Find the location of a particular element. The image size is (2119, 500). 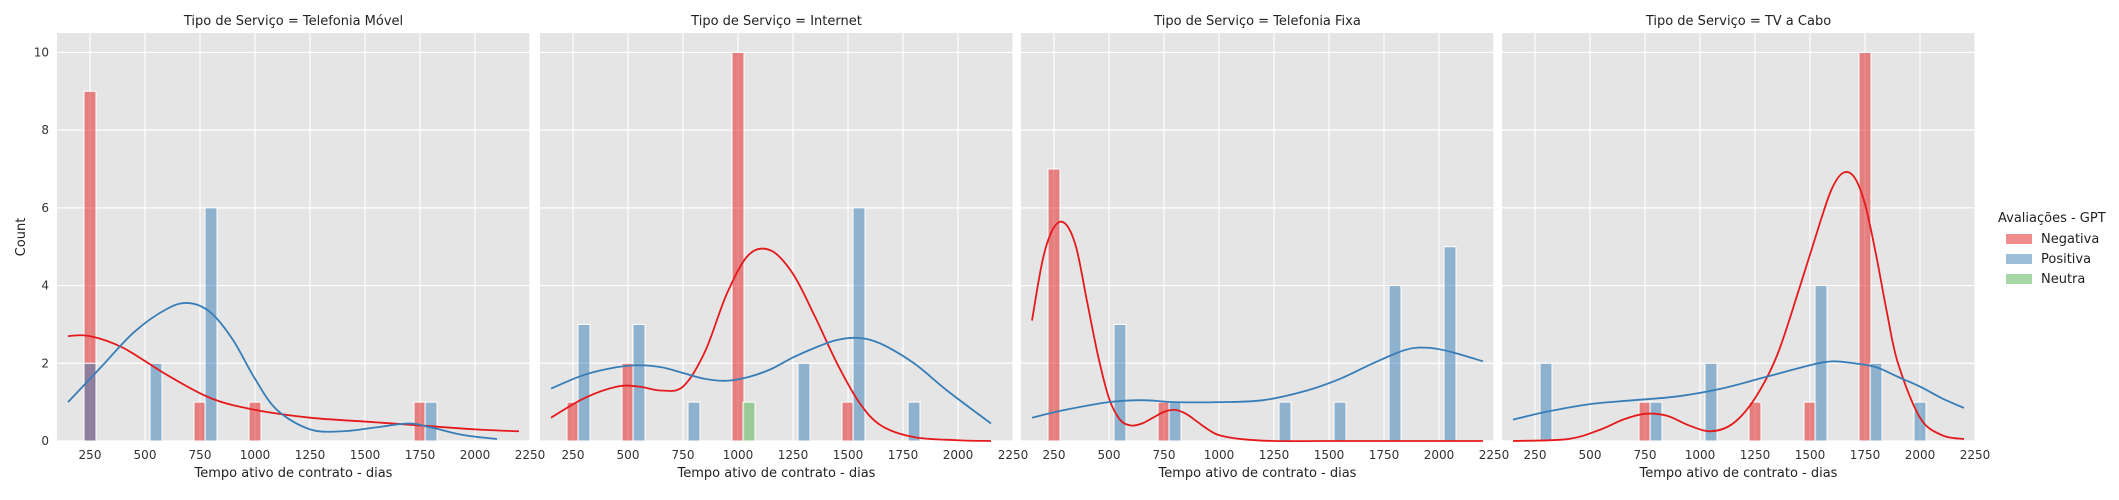

legend-swatch-negativa is located at coordinates (2019, 239).